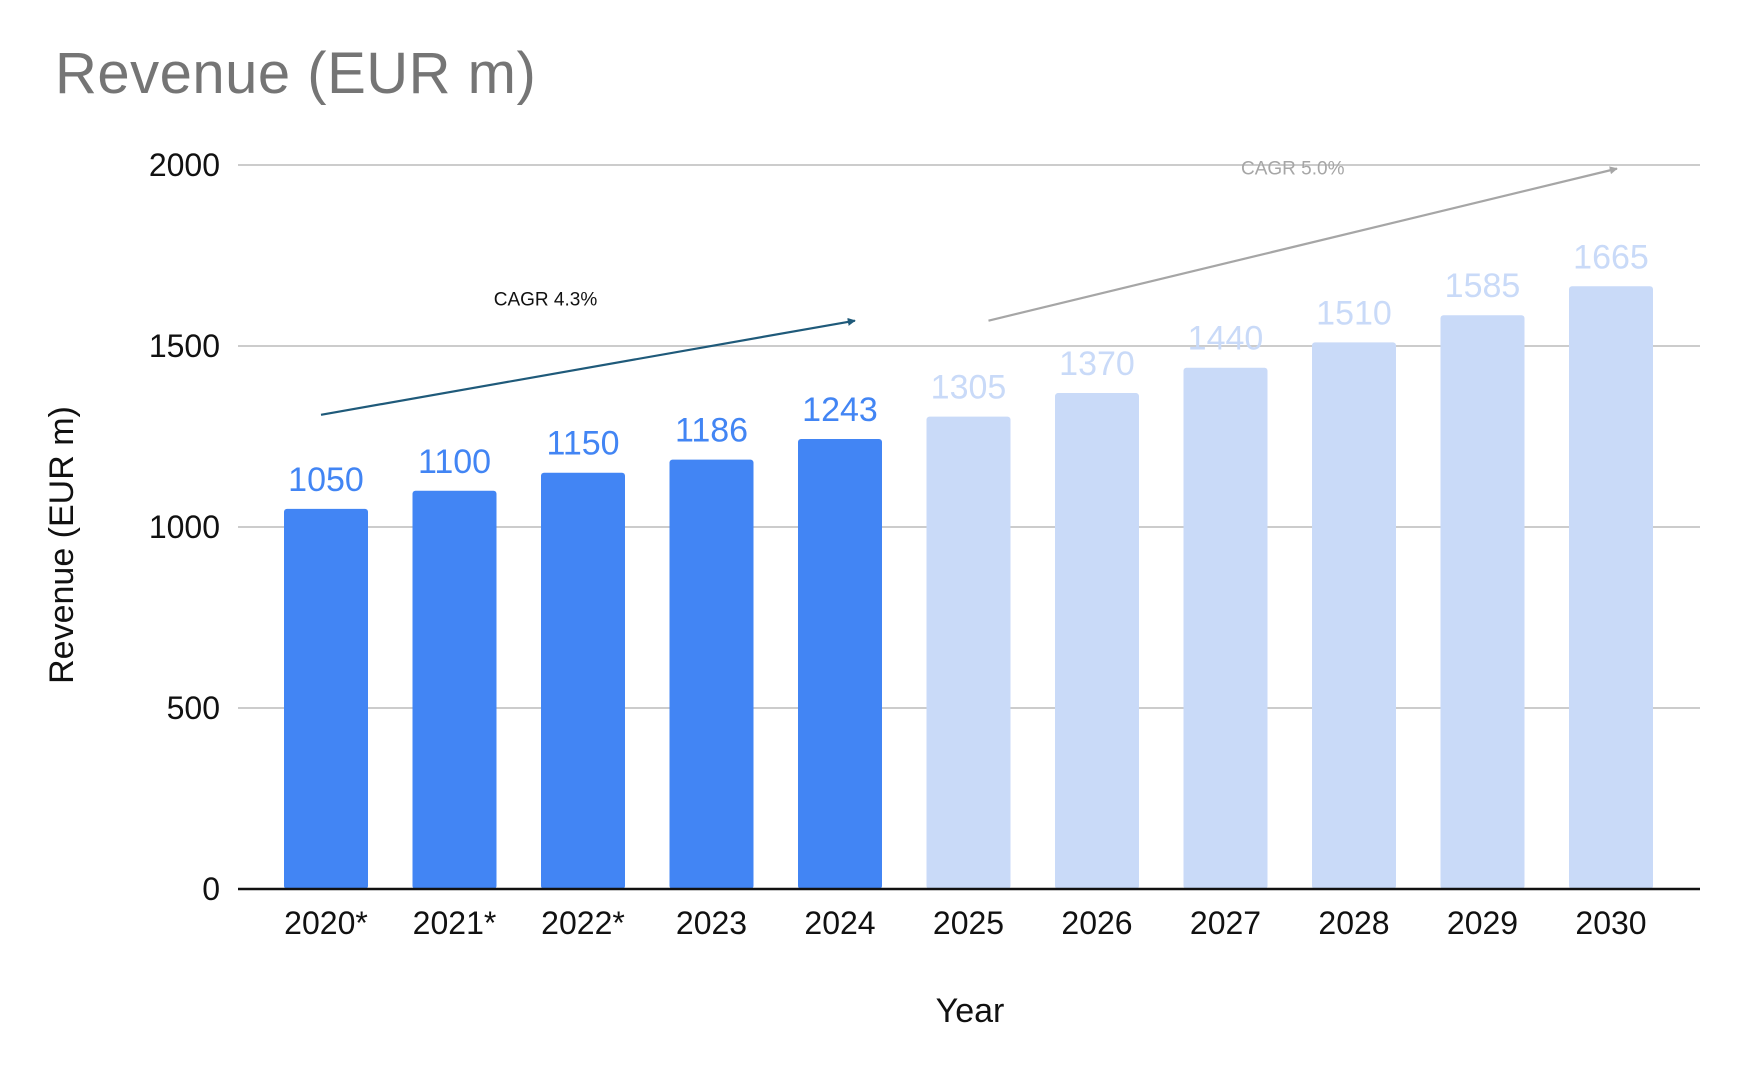 The image size is (1748, 1080). Describe the element at coordinates (454, 689) in the screenshot. I see `bar-2021` at that location.